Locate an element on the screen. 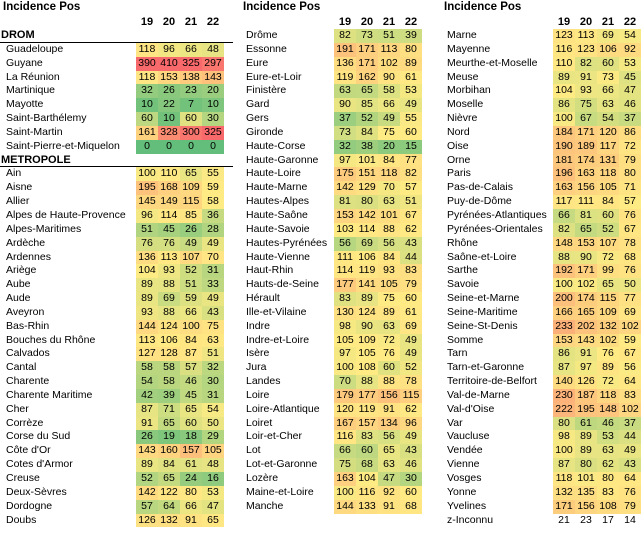 The image size is (643, 533). table-row: Saint-Martin 161 328 300 325 is located at coordinates (116, 132).